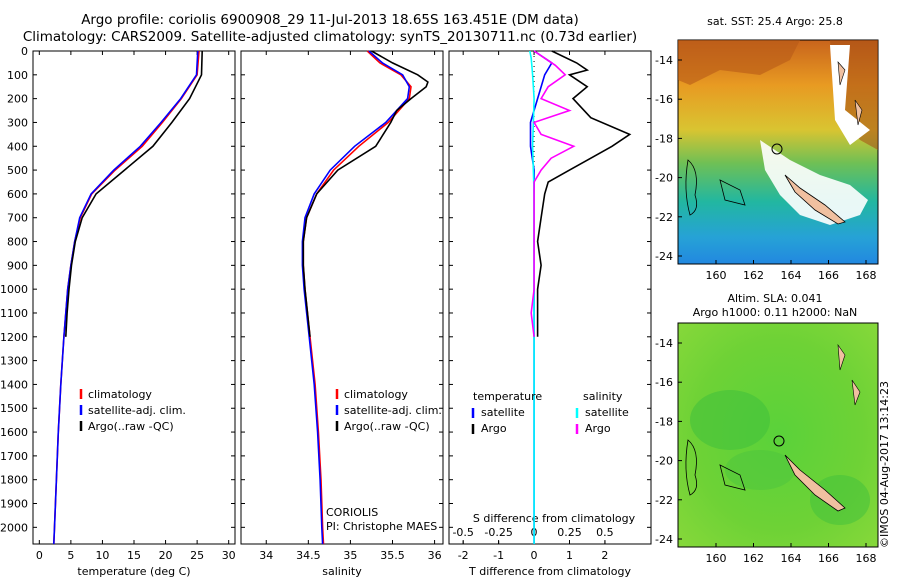 The width and height of the screenshot is (900, 580). I want to click on lat-tick-label: -22, so click(664, 500).